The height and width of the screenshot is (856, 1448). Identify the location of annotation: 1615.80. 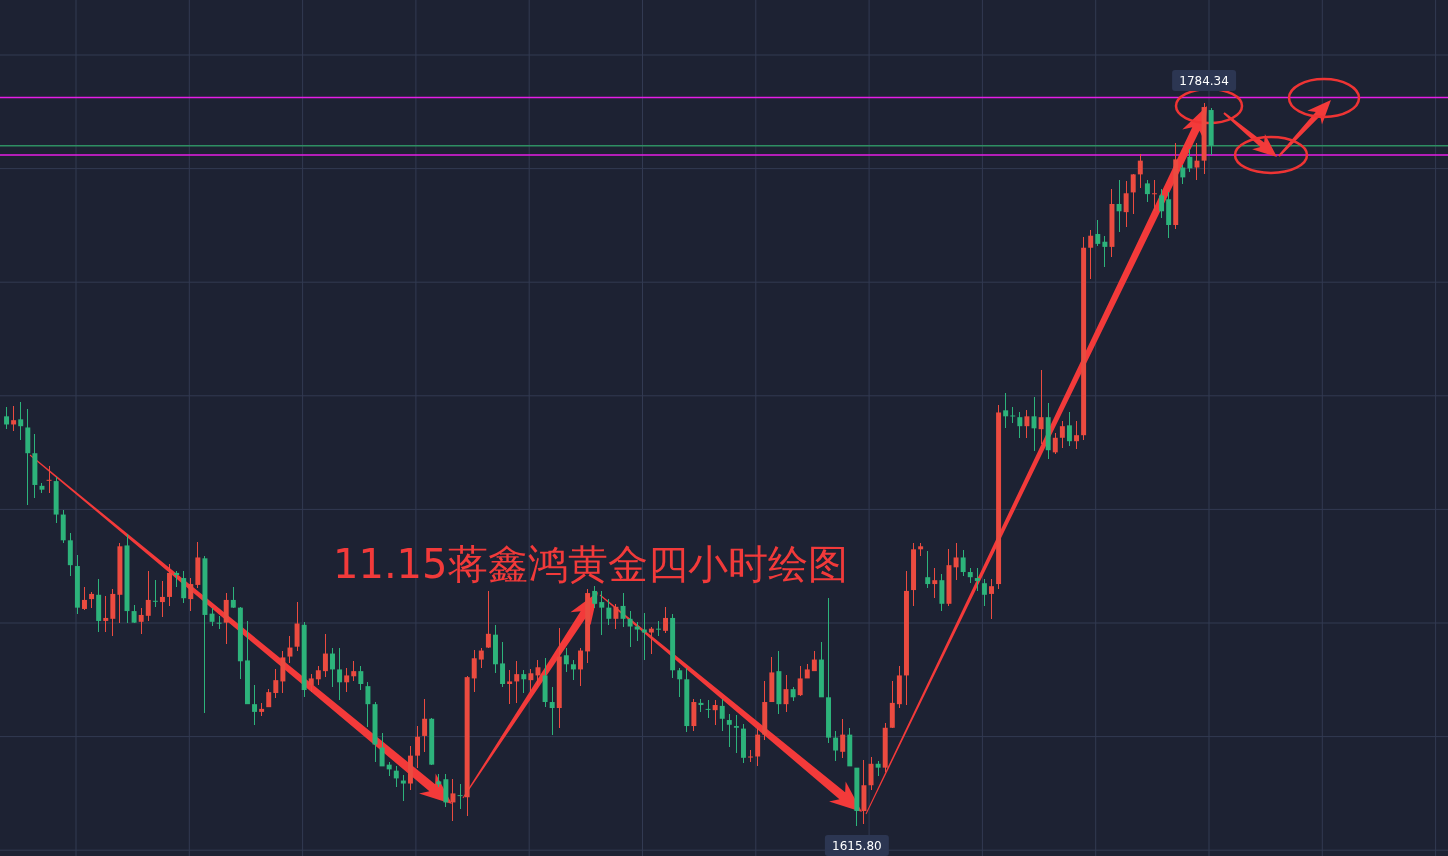
(857, 846).